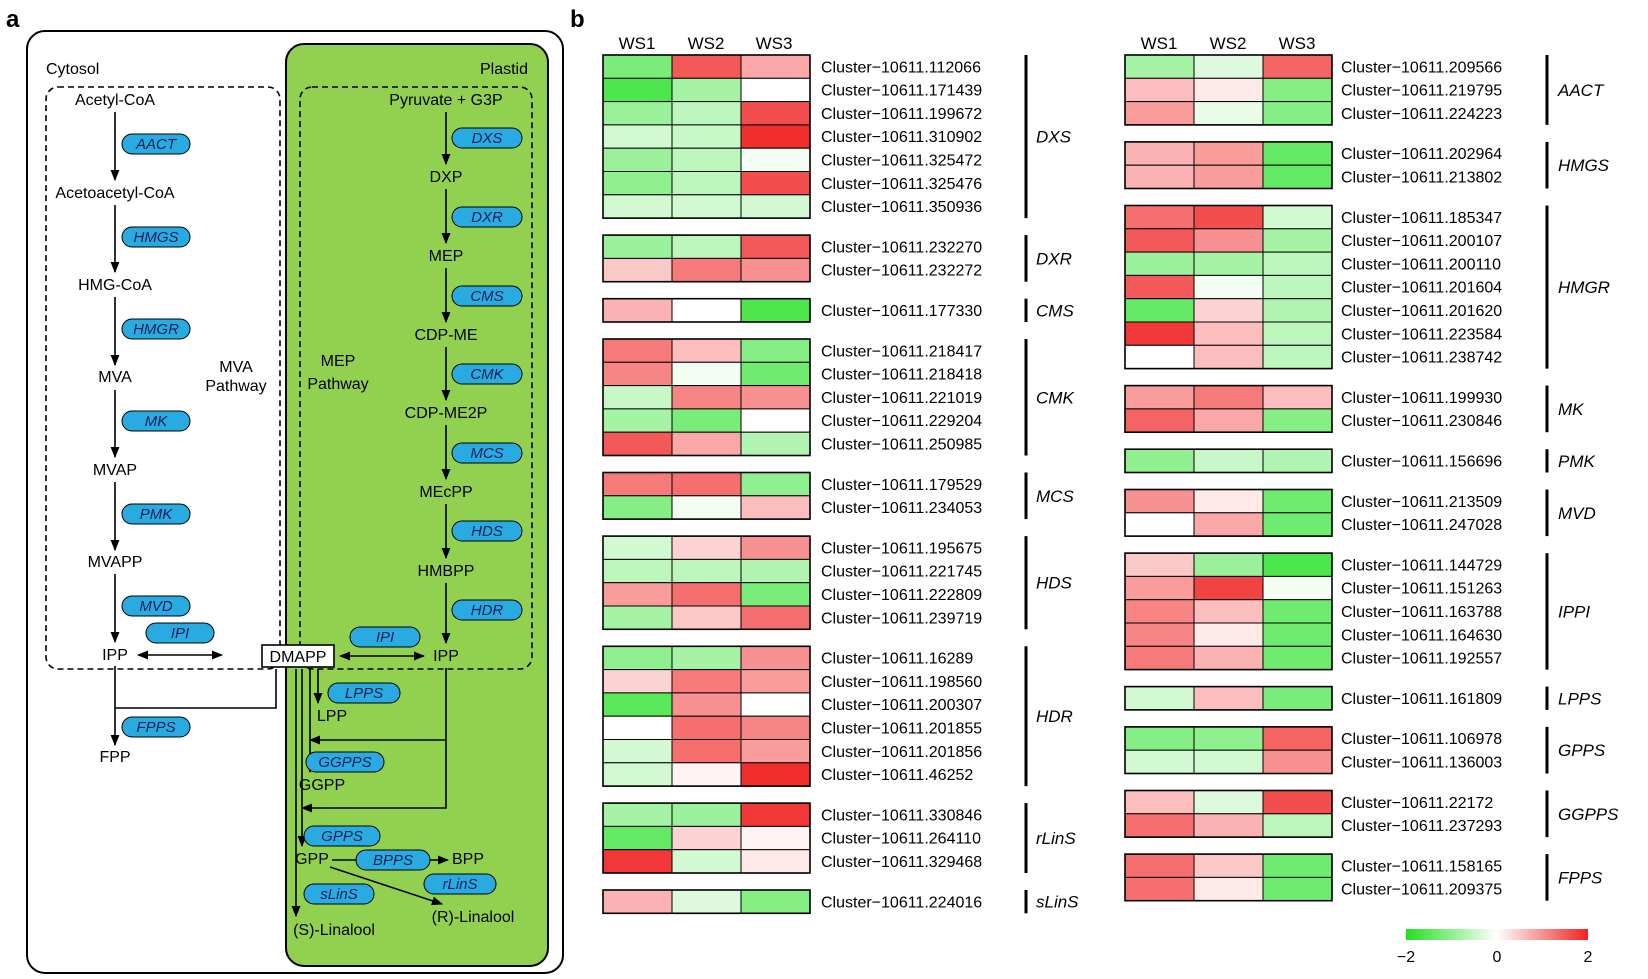 The image size is (1648, 979). What do you see at coordinates (486, 296) in the screenshot?
I see `svg-text: CMS` at bounding box center [486, 296].